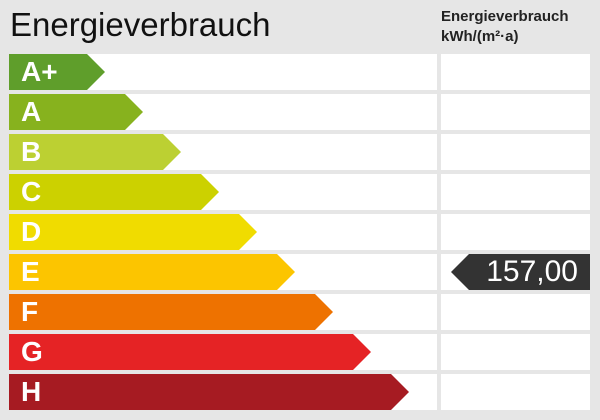 This screenshot has width=600, height=420. I want to click on energy-class-bar: D, so click(133, 232).